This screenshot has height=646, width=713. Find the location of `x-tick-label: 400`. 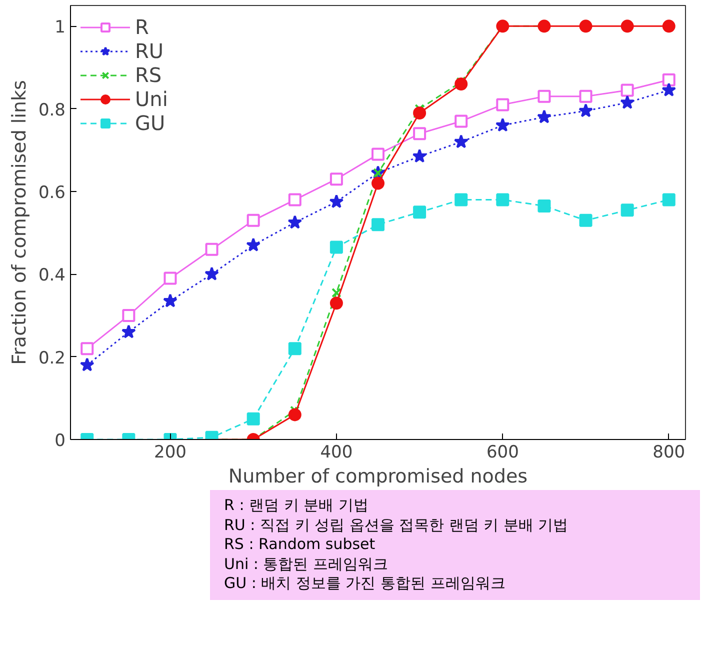

x-tick-label: 400 is located at coordinates (336, 452).